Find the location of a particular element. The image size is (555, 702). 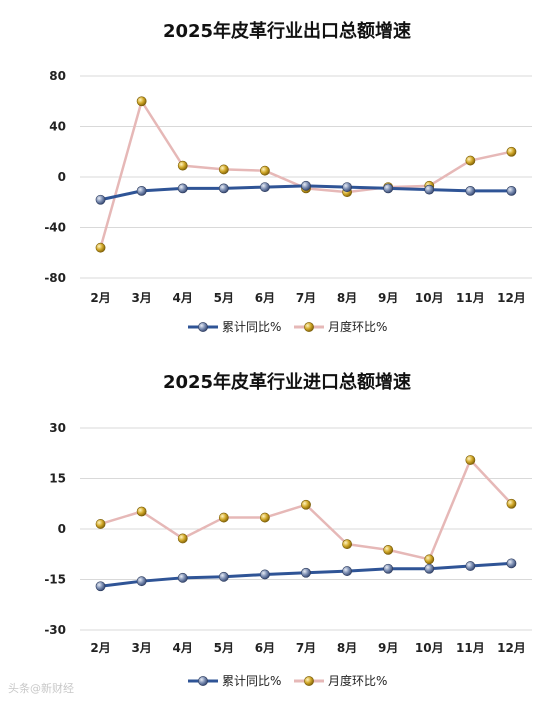

chart-title: 2025年皮革行业进口总额增速 is located at coordinates (287, 382).